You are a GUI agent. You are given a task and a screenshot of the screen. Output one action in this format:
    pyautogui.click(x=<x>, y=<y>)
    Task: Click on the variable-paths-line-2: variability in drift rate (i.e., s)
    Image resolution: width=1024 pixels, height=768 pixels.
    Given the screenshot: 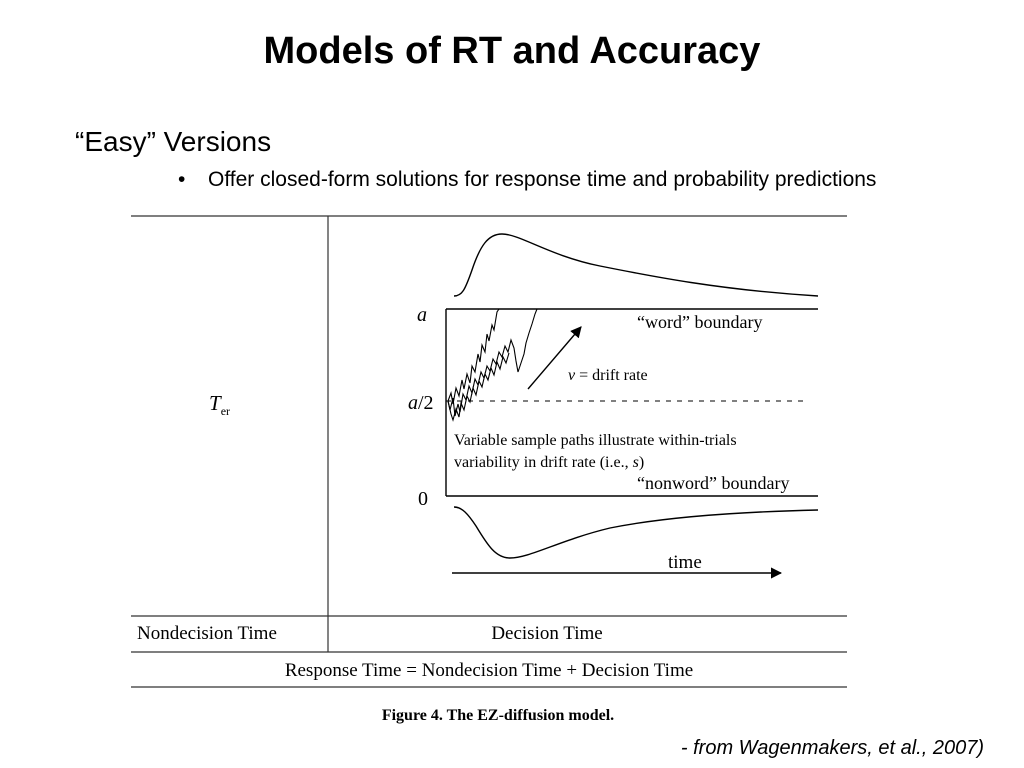 What is the action you would take?
    pyautogui.click(x=549, y=462)
    